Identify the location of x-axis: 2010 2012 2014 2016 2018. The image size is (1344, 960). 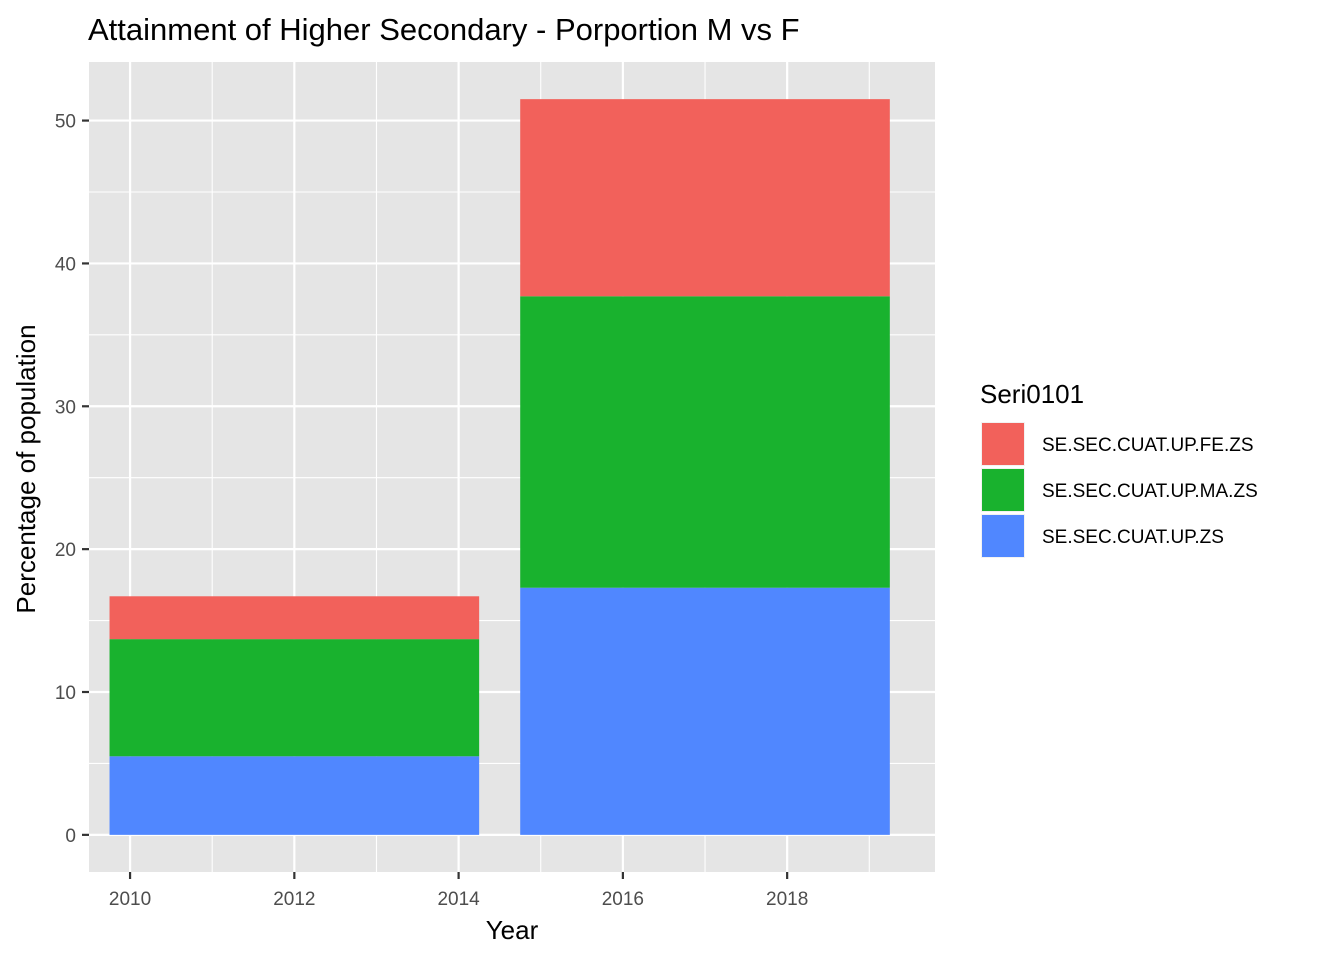
(458, 891).